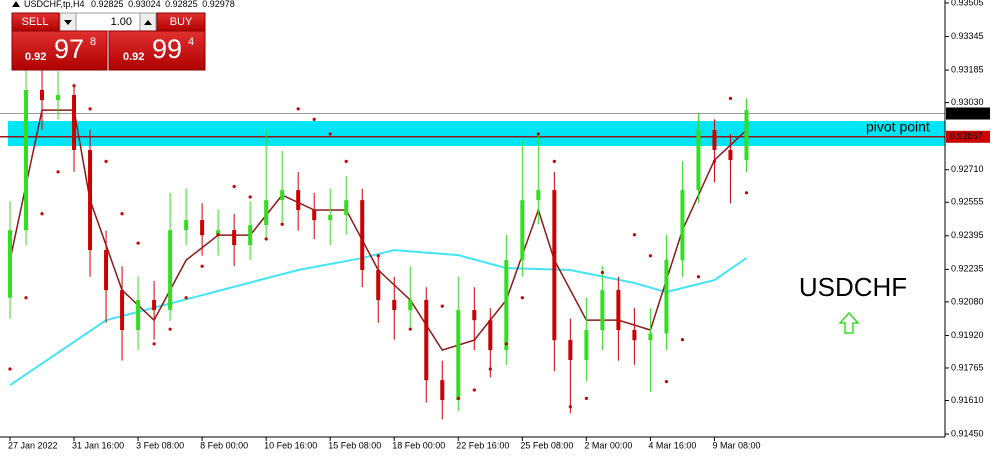 This screenshot has height=456, width=996. Describe the element at coordinates (33, 445) in the screenshot. I see `x-tick-label: 27 Jan 2022` at that location.